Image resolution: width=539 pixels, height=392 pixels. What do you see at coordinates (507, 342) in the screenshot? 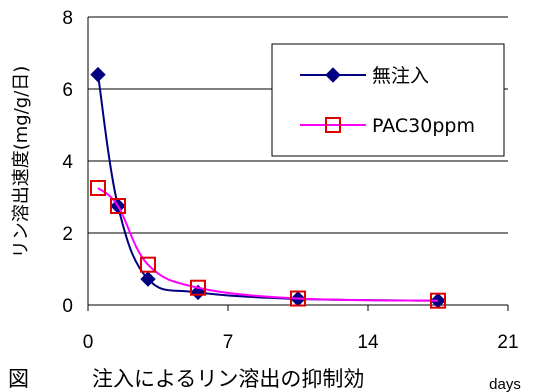
I see `x-tick-label-21: 21` at bounding box center [507, 342].